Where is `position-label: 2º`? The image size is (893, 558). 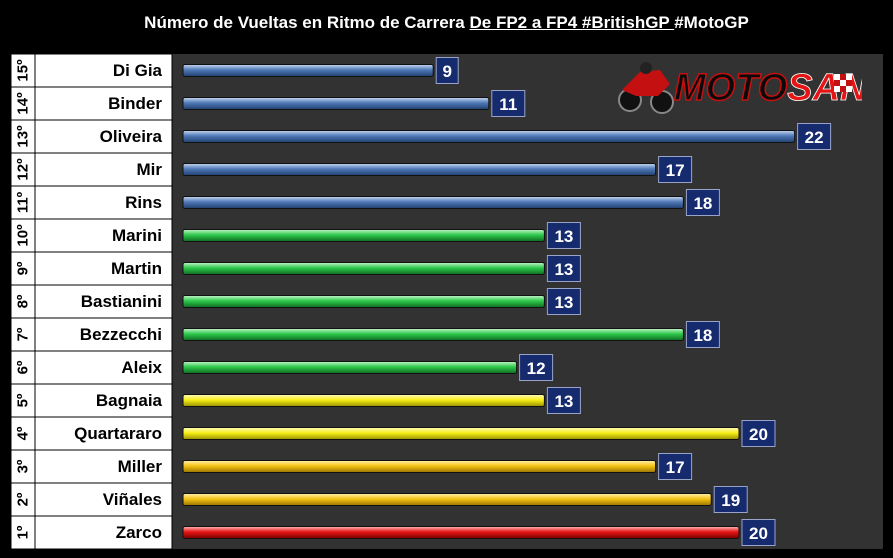 position-label: 2º is located at coordinates (23, 499).